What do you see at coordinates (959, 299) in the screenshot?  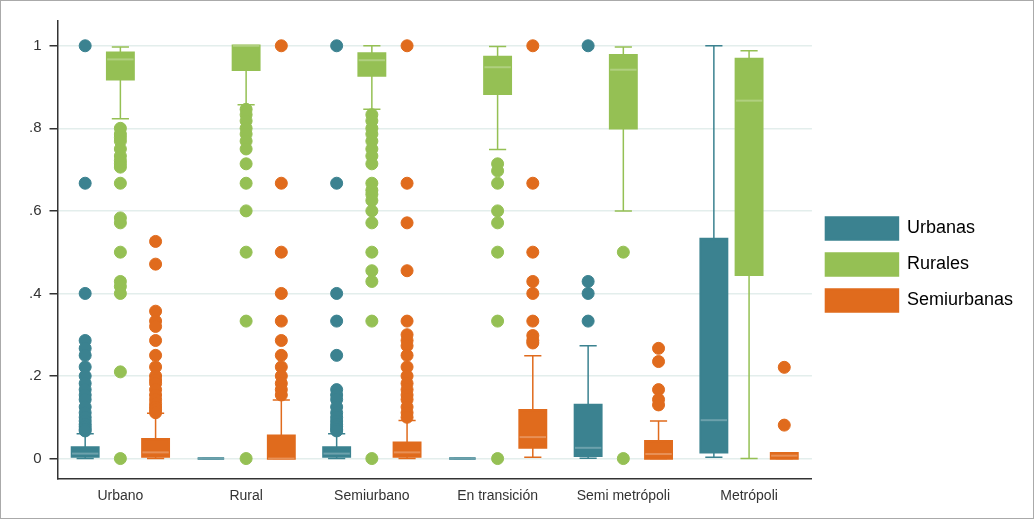 I see `legend-label: Semiurbanas` at bounding box center [959, 299].